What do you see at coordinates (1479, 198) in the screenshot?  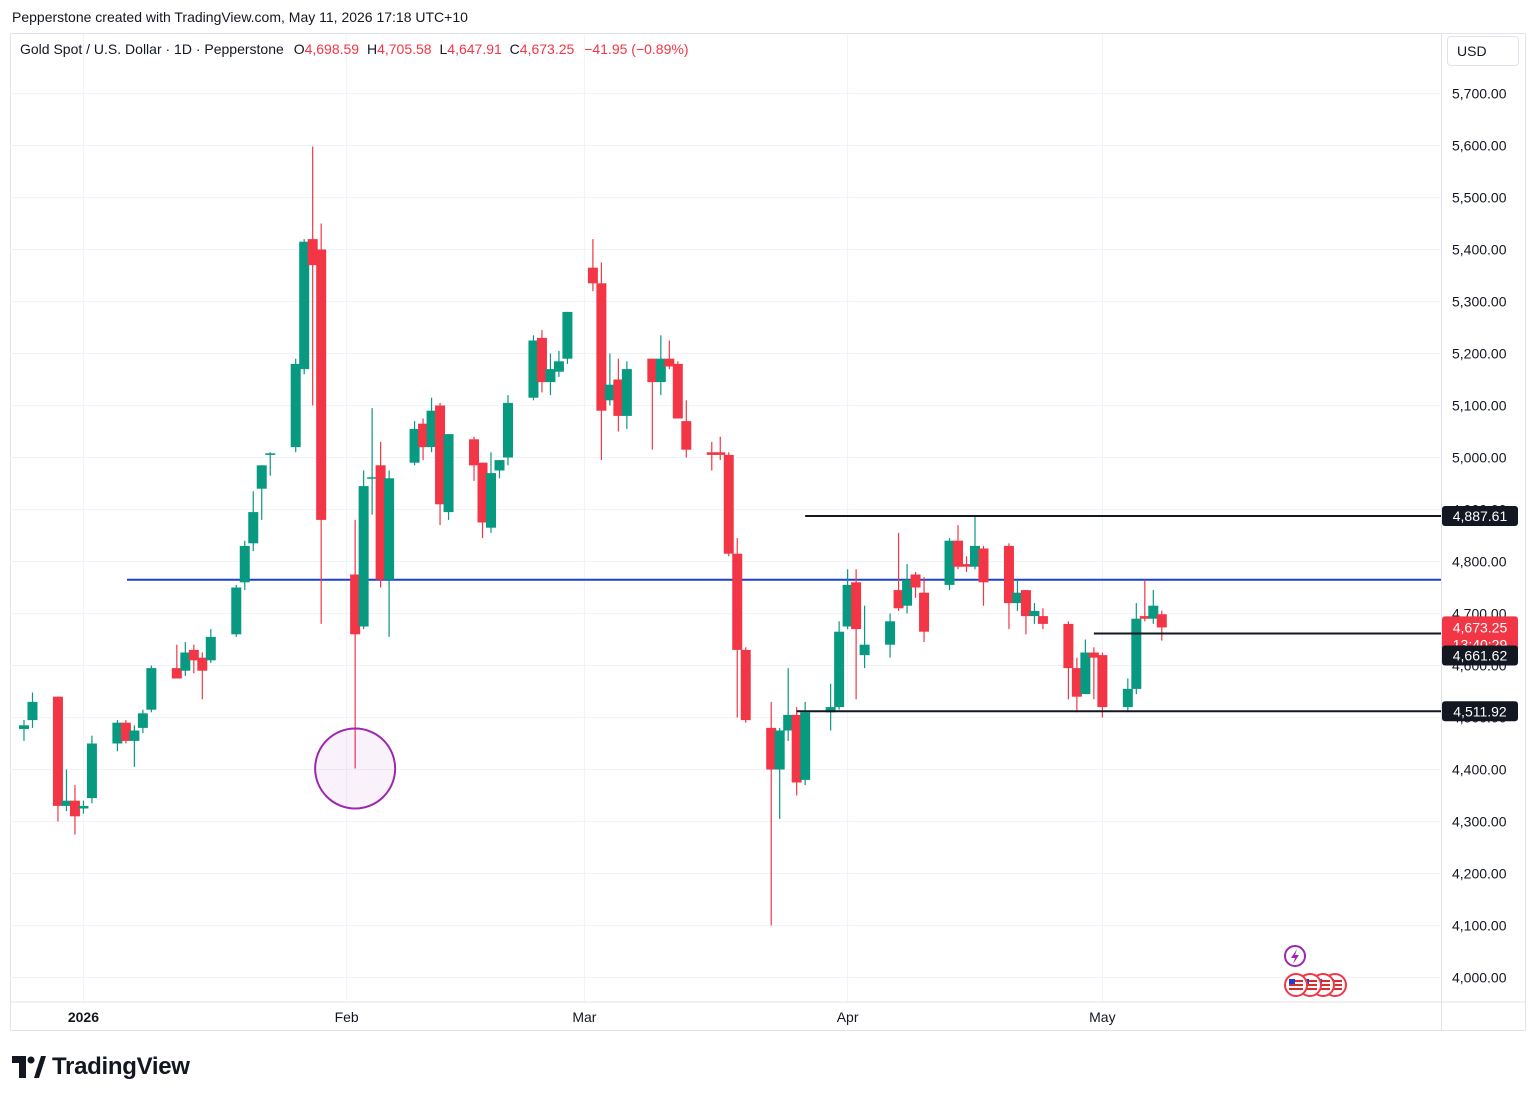 I see `y-tick-label: 5,500.00` at bounding box center [1479, 198].